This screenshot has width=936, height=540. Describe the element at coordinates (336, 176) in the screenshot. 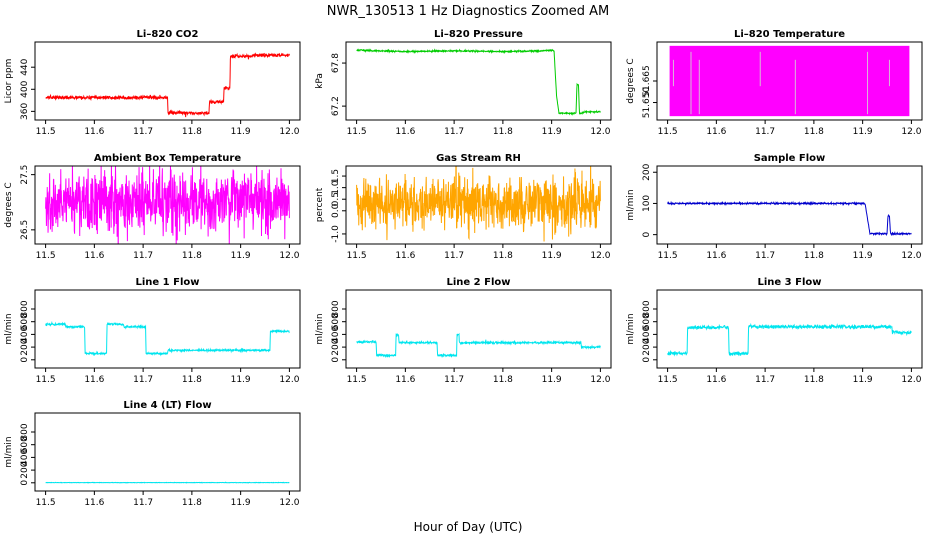

I see `rh-y-tick-label-4: 1.5` at that location.